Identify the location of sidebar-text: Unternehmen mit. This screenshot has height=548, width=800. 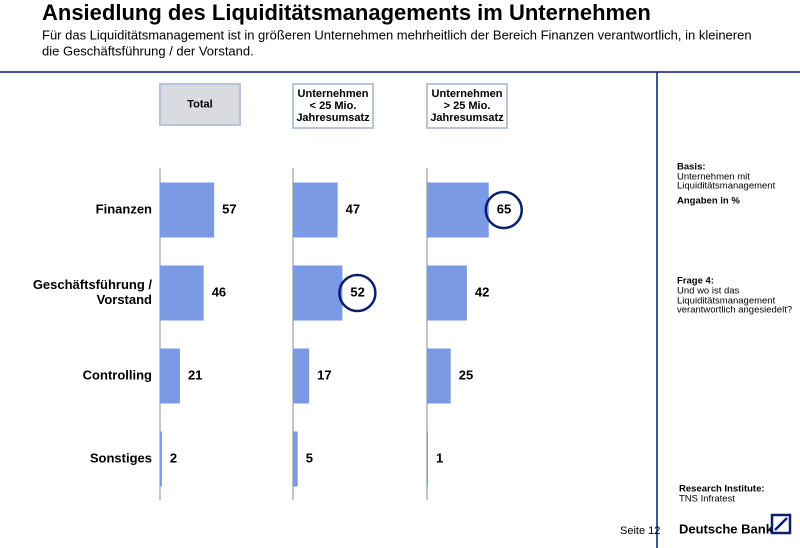
(713, 177).